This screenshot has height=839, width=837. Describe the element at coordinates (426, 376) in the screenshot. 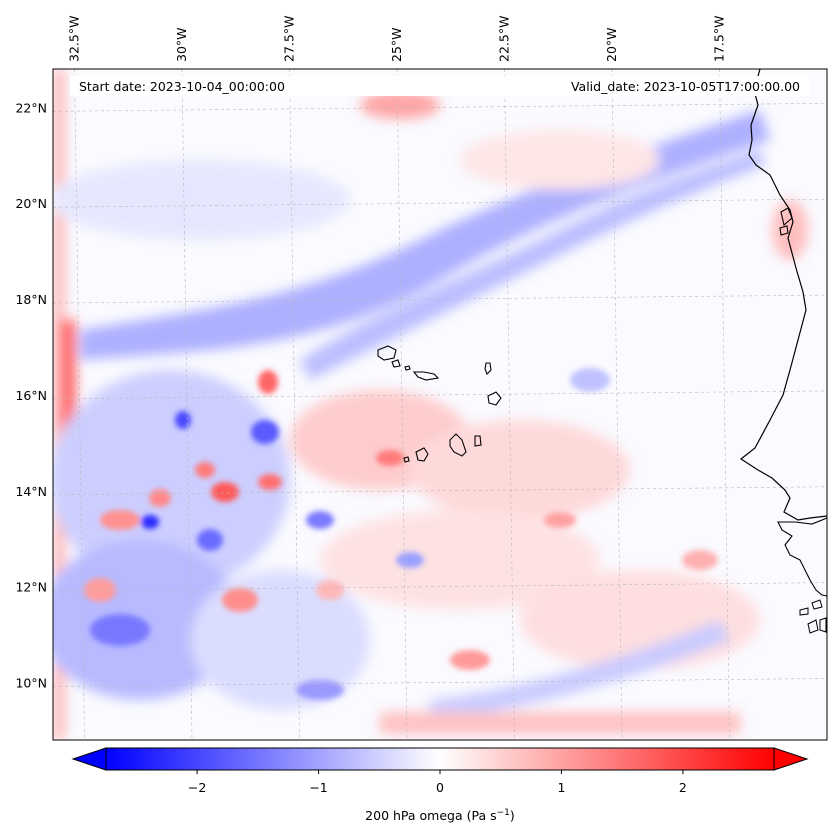

I see `island-sao-nicolau` at that location.